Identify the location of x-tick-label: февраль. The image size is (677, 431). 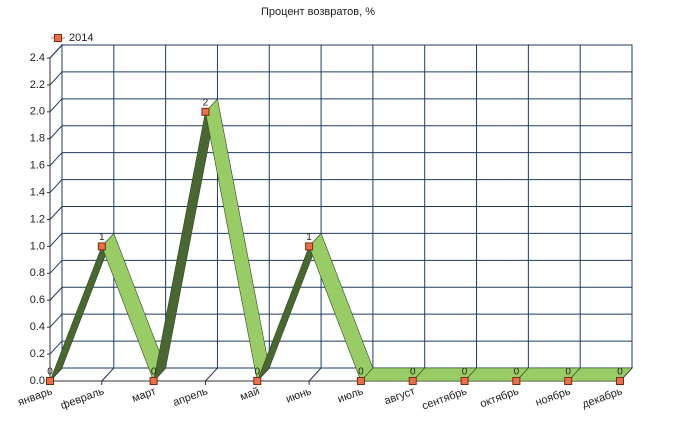
(82, 398).